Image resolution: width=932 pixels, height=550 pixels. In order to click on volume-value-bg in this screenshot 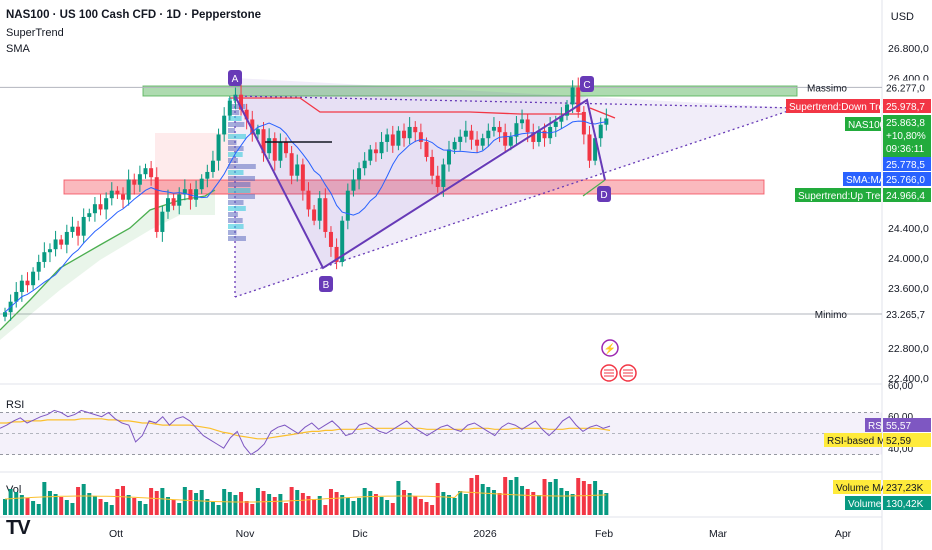, I will do `click(907, 503)`.